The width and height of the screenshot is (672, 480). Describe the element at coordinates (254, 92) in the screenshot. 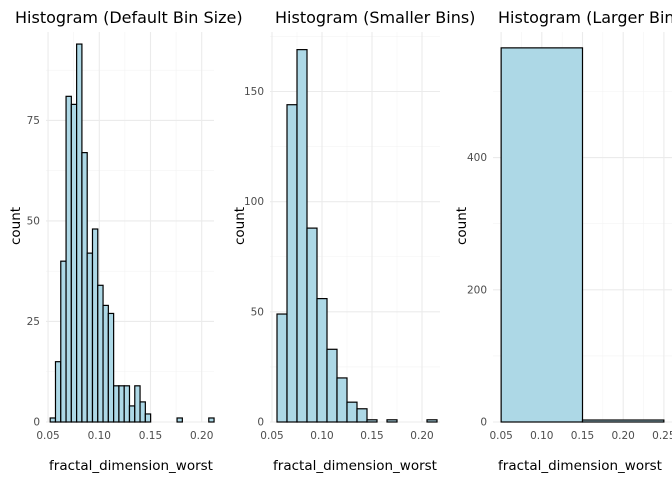

I see `y-tick-label: 150` at that location.